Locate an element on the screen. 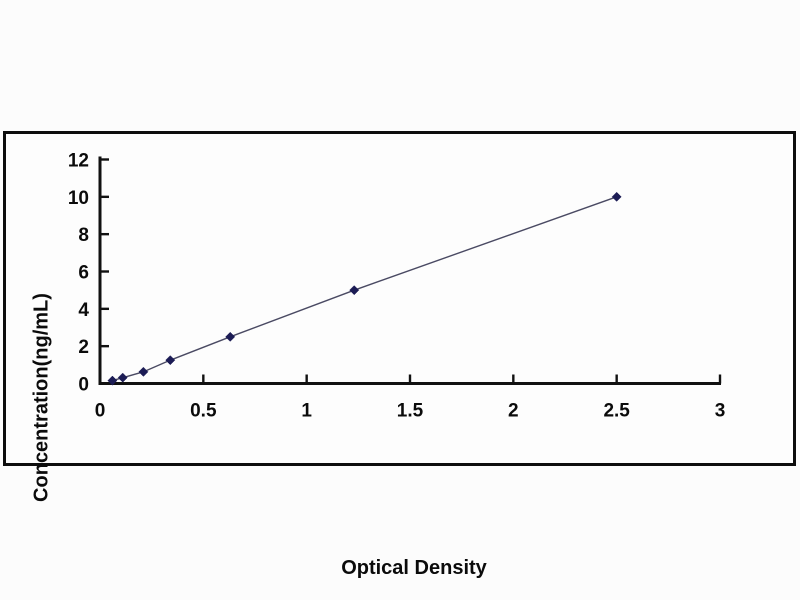 The height and width of the screenshot is (600, 800). y-tick-label: 2 is located at coordinates (83, 347).